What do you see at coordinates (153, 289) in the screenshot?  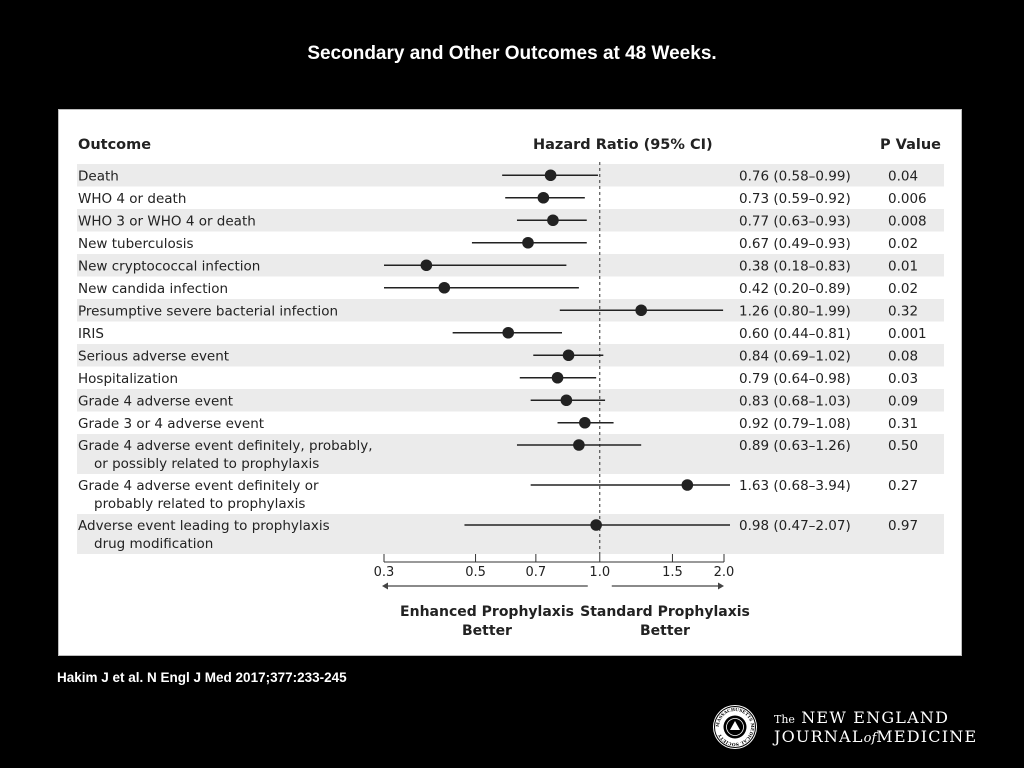 I see `outcome-label: New candida infection` at bounding box center [153, 289].